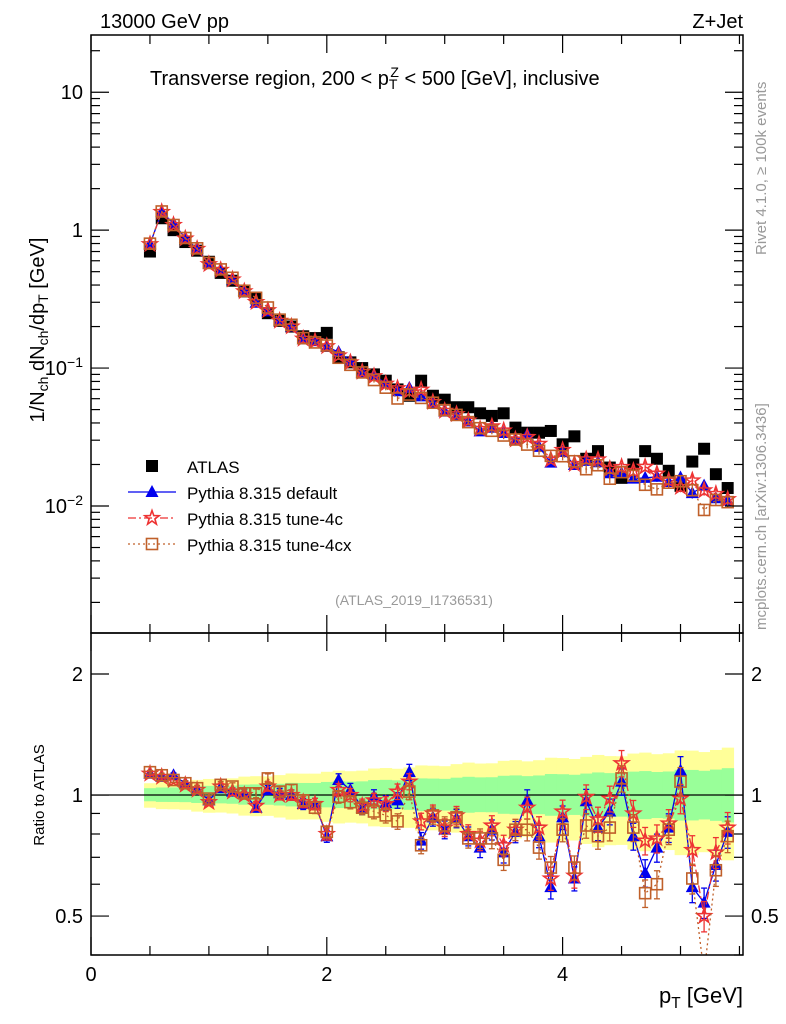 This screenshot has height=1024, width=786. Describe the element at coordinates (339, 778) in the screenshot. I see `default-ratio-point` at that location.